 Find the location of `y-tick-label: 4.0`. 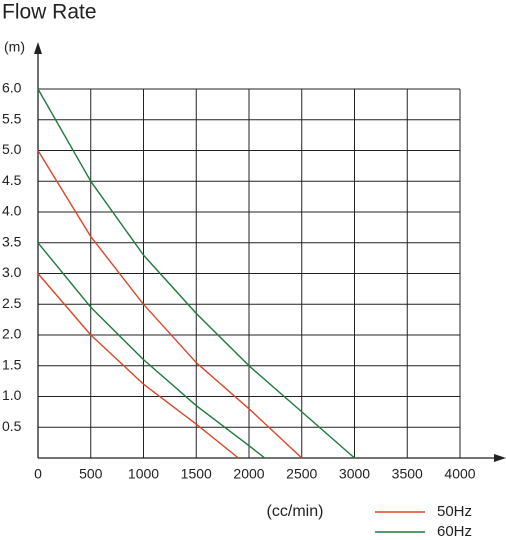

y-tick-label: 4.0 is located at coordinates (12, 211).